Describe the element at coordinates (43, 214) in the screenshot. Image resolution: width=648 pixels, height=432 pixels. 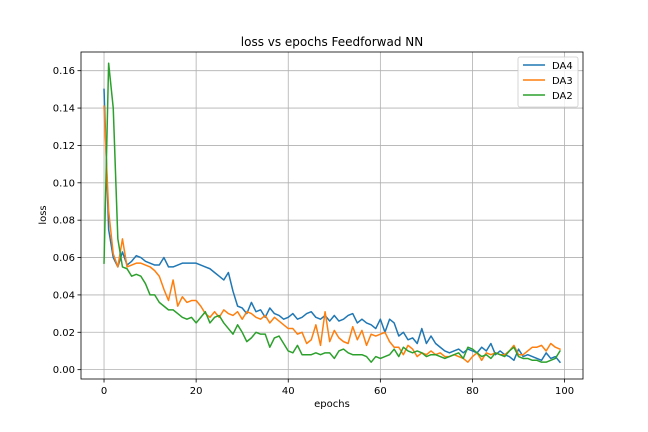
I see `y-axis-label: loss` at that location.